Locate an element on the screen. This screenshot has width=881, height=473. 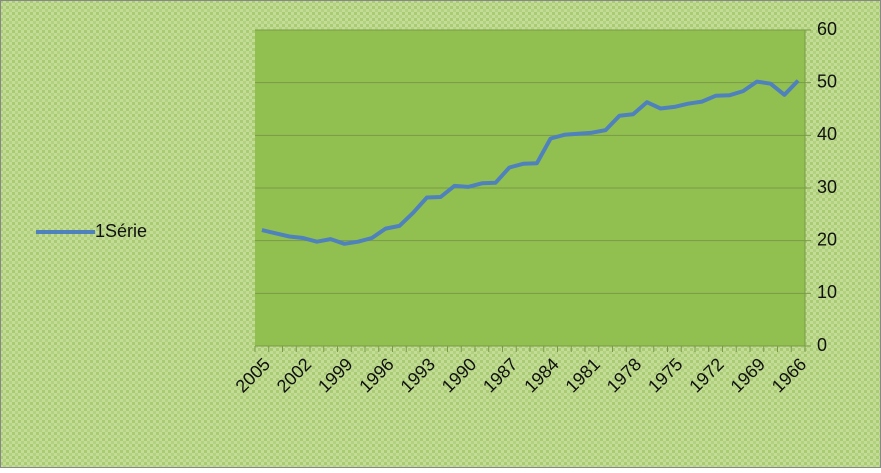
y-tick-label: 60 is located at coordinates (827, 29).